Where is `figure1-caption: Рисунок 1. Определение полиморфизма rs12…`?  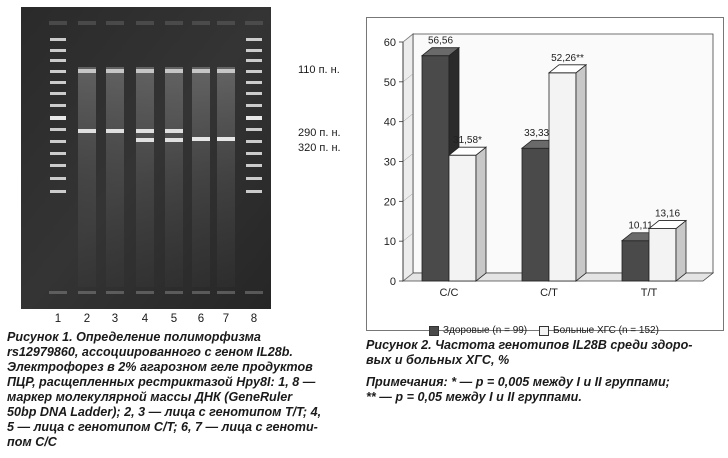 figure1-caption: Рисунок 1. Определение полиморфизма rs12… is located at coordinates (182, 390).